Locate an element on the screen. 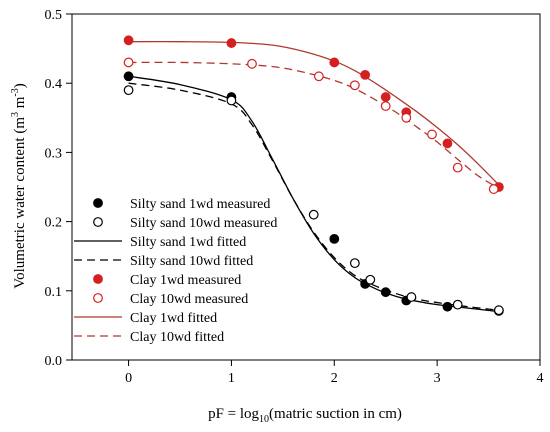 The image size is (550, 432). x-tick-label: 3 is located at coordinates (437, 378).